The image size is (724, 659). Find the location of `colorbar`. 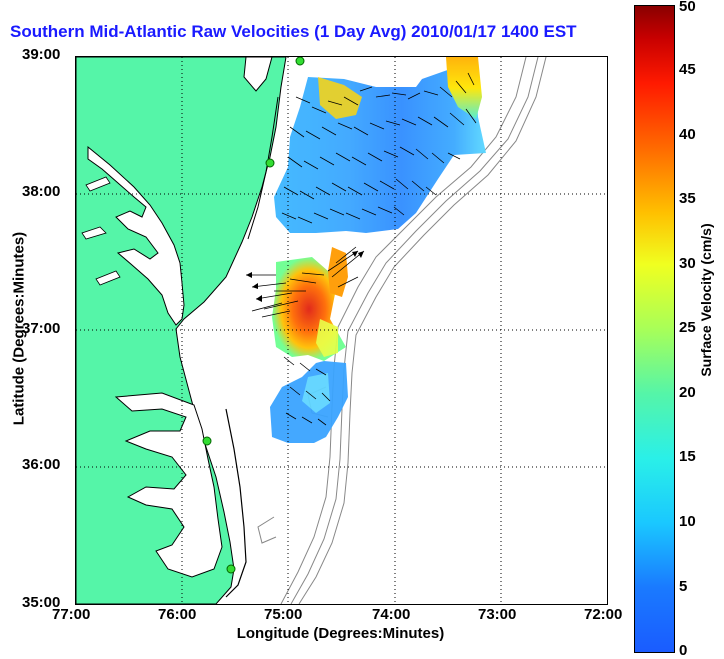

colorbar is located at coordinates (654, 329).